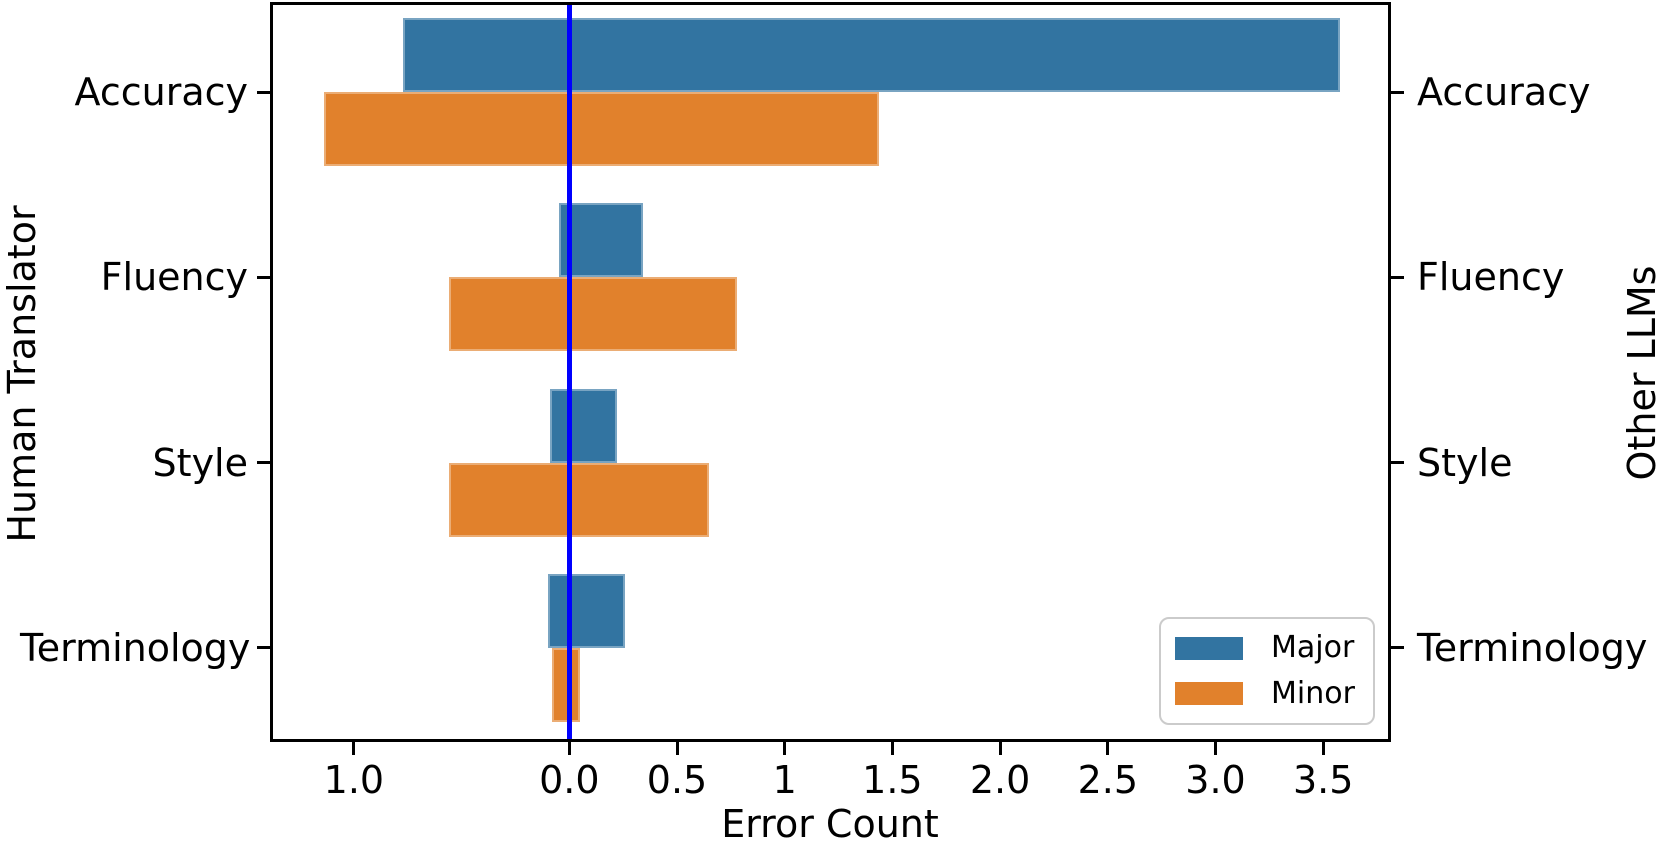 This screenshot has height=843, width=1662. What do you see at coordinates (1491, 277) in the screenshot?
I see `category-label-right-fluency: Fluency` at bounding box center [1491, 277].